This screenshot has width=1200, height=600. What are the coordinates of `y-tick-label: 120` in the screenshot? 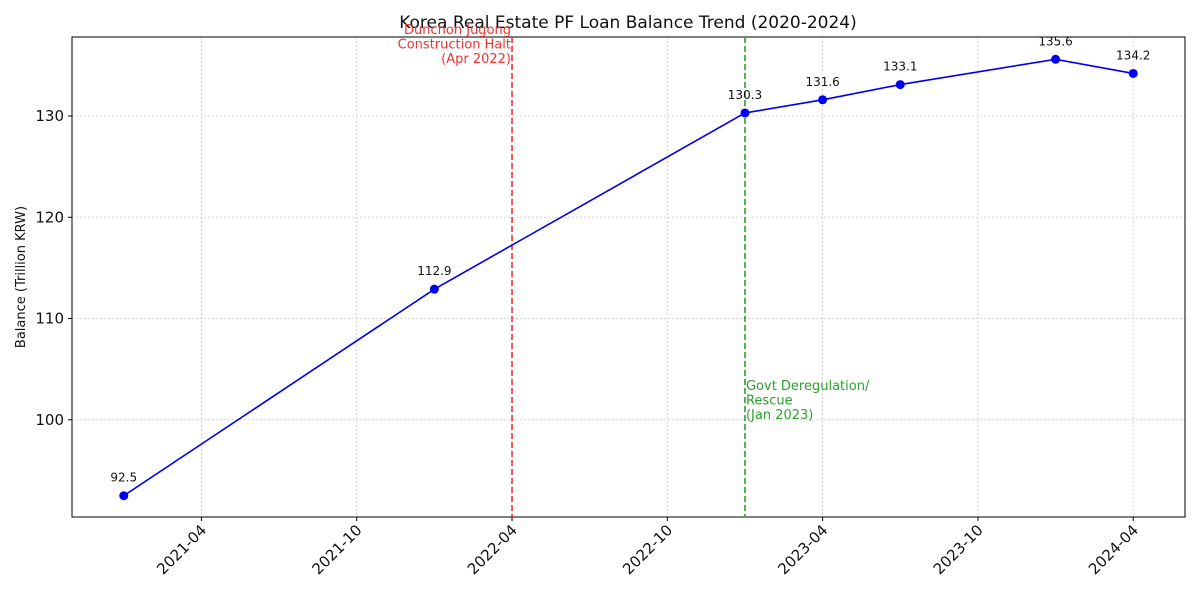 It's located at (49, 217).